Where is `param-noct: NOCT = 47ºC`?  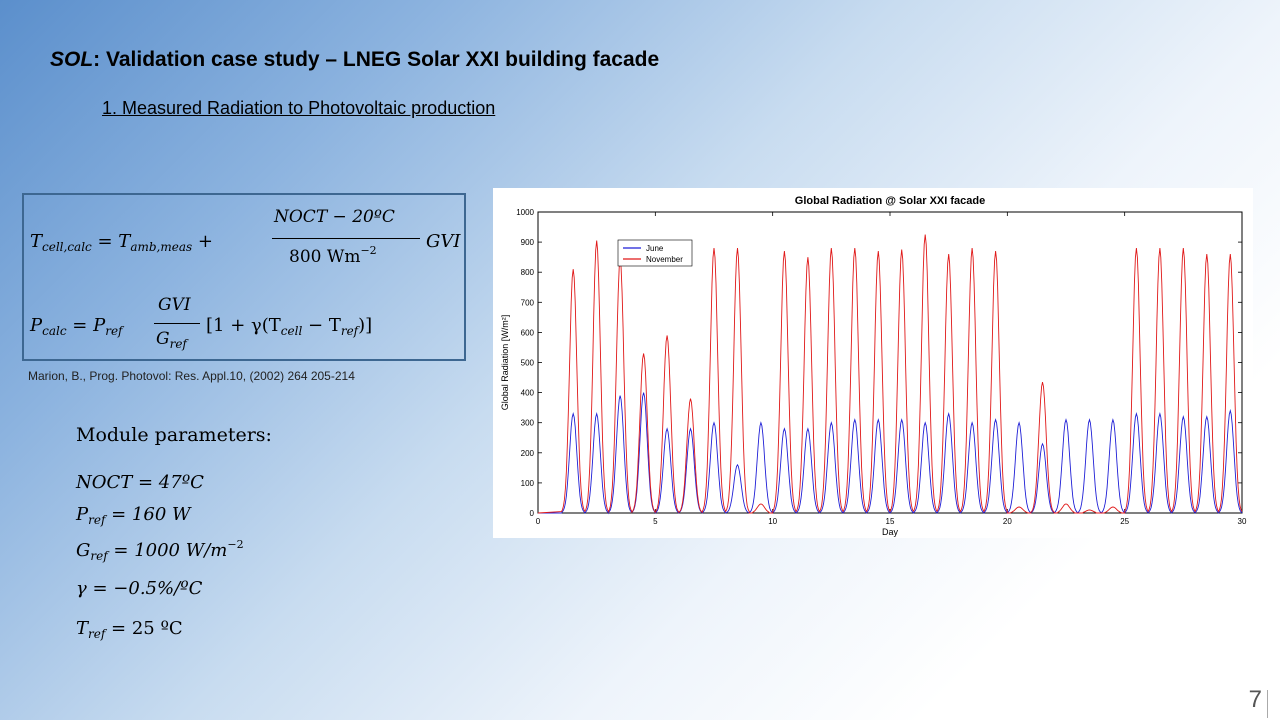
param-noct: NOCT = 47ºC is located at coordinates (140, 482).